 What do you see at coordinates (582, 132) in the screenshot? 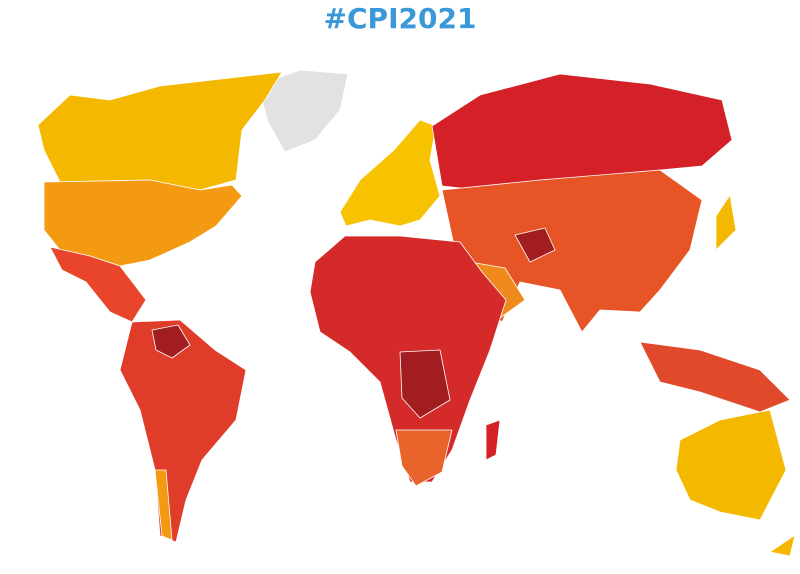
I see `russia` at bounding box center [582, 132].